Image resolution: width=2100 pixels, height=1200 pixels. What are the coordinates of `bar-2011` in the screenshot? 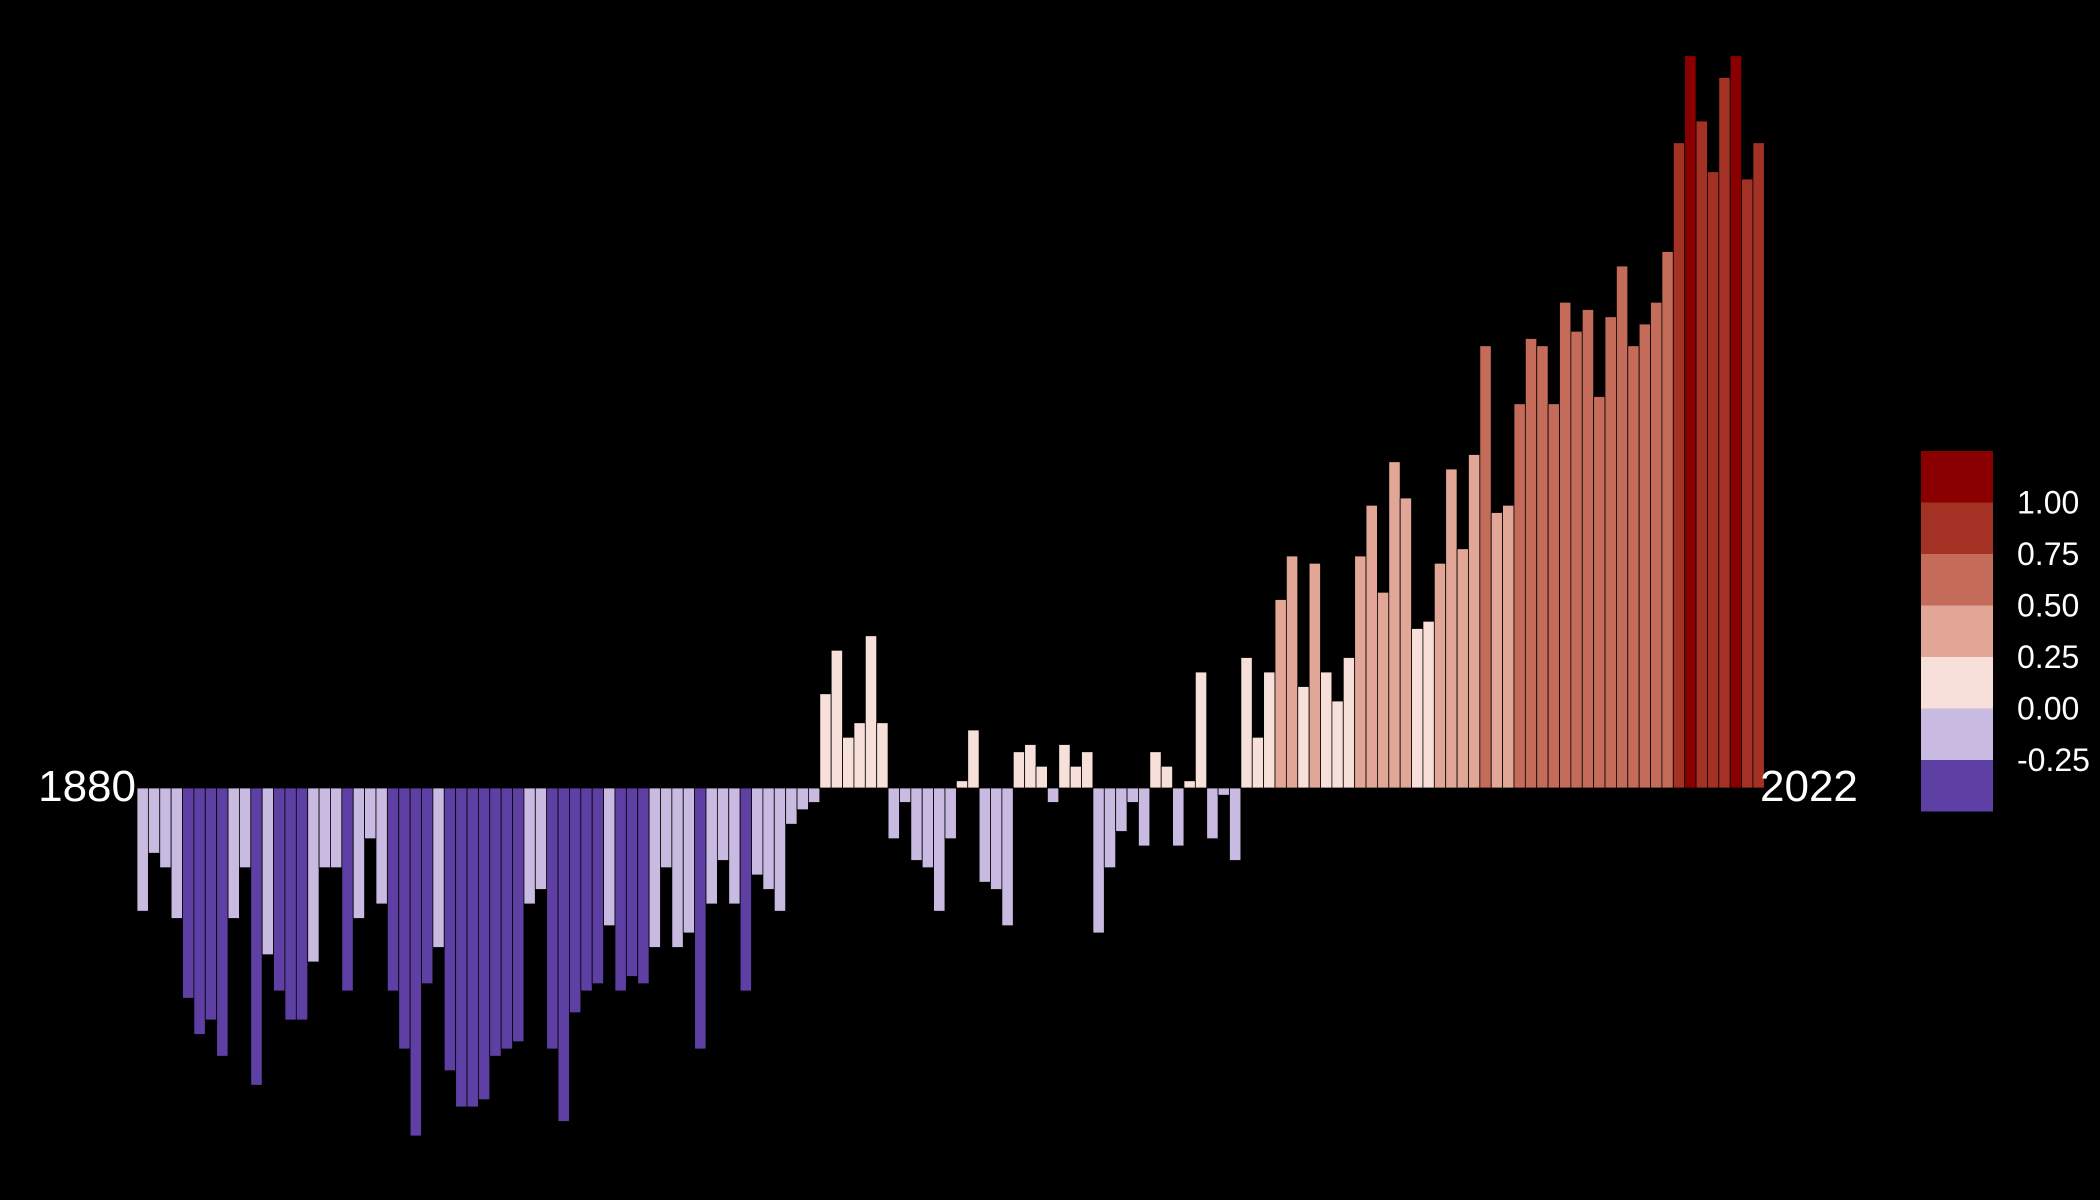 It's located at (1633, 567).